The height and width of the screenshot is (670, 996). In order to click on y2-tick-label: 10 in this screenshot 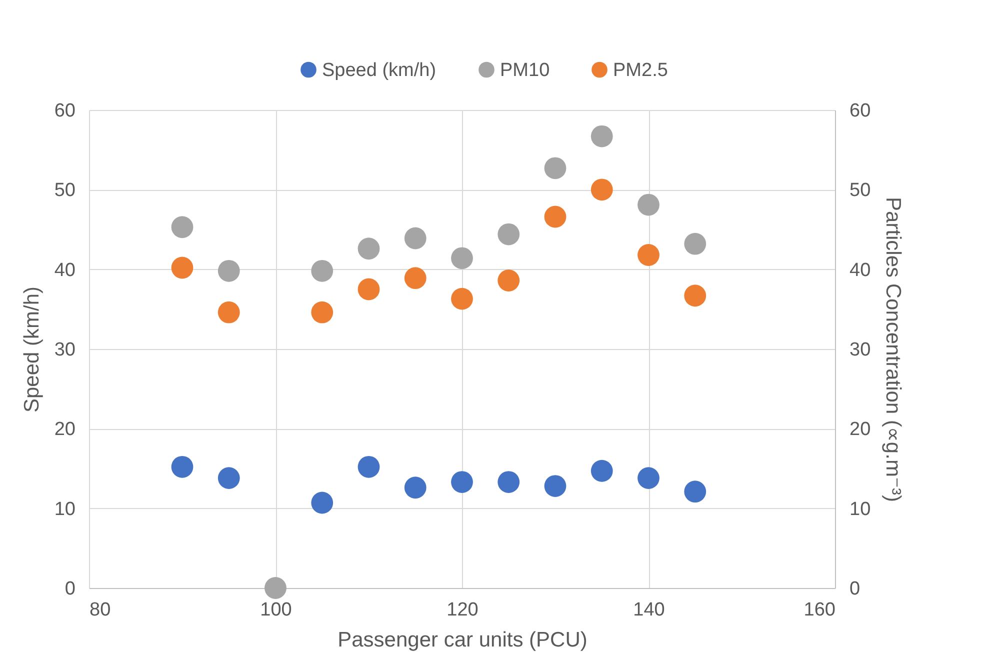, I will do `click(860, 509)`.